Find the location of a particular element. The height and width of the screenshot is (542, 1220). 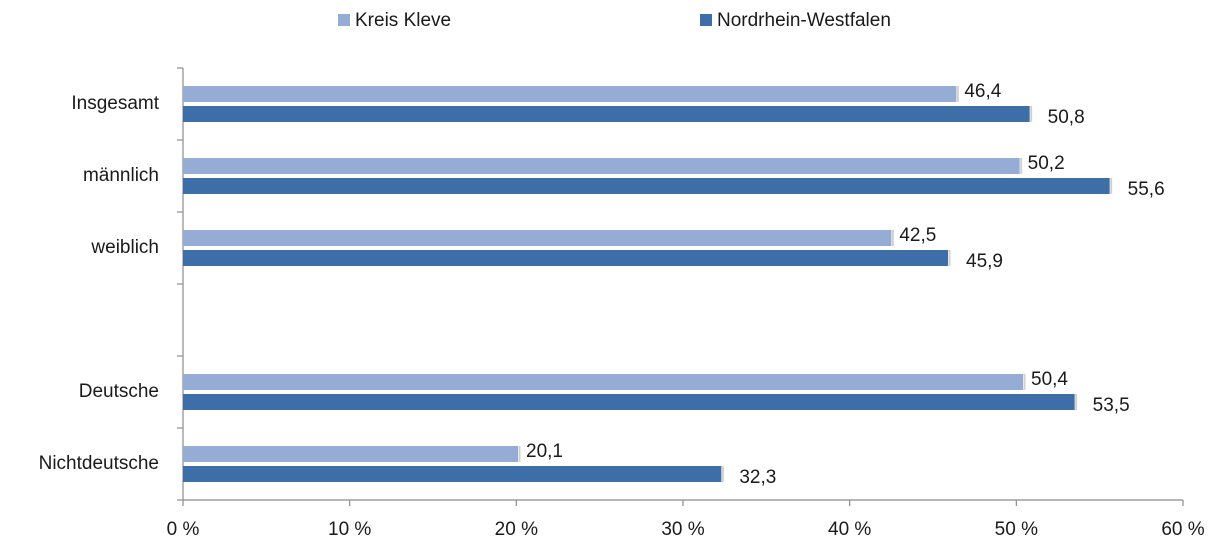

value-label: 53,5 is located at coordinates (1111, 405).